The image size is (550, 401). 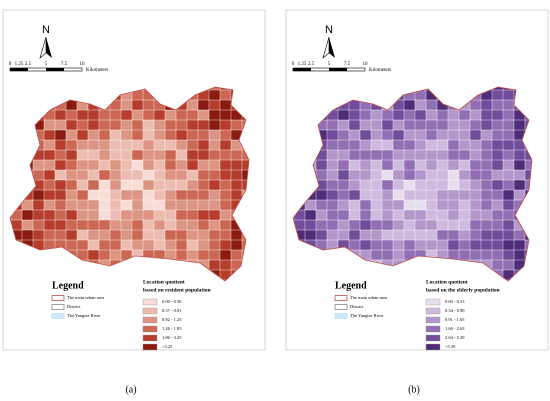 I want to click on scale-label: 0, so click(x=293, y=64).